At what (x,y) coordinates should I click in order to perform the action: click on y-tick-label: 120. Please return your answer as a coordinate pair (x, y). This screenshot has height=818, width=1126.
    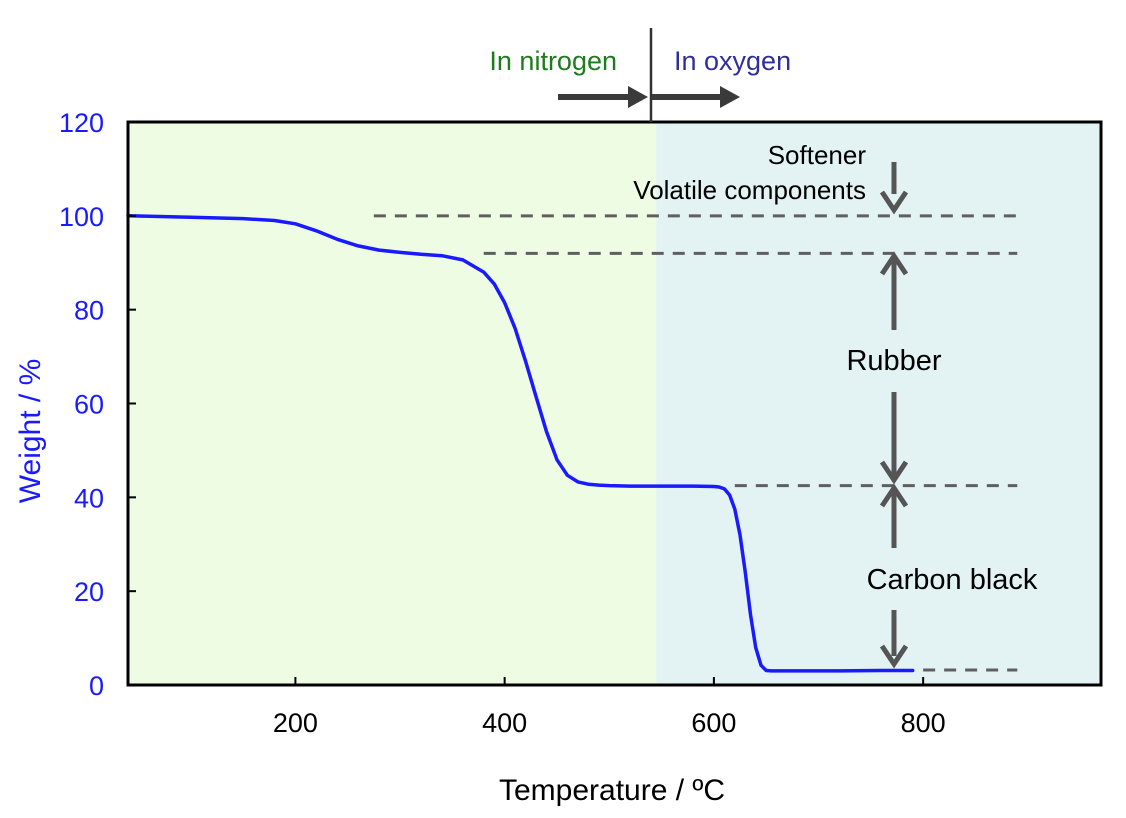
    Looking at the image, I should click on (81, 123).